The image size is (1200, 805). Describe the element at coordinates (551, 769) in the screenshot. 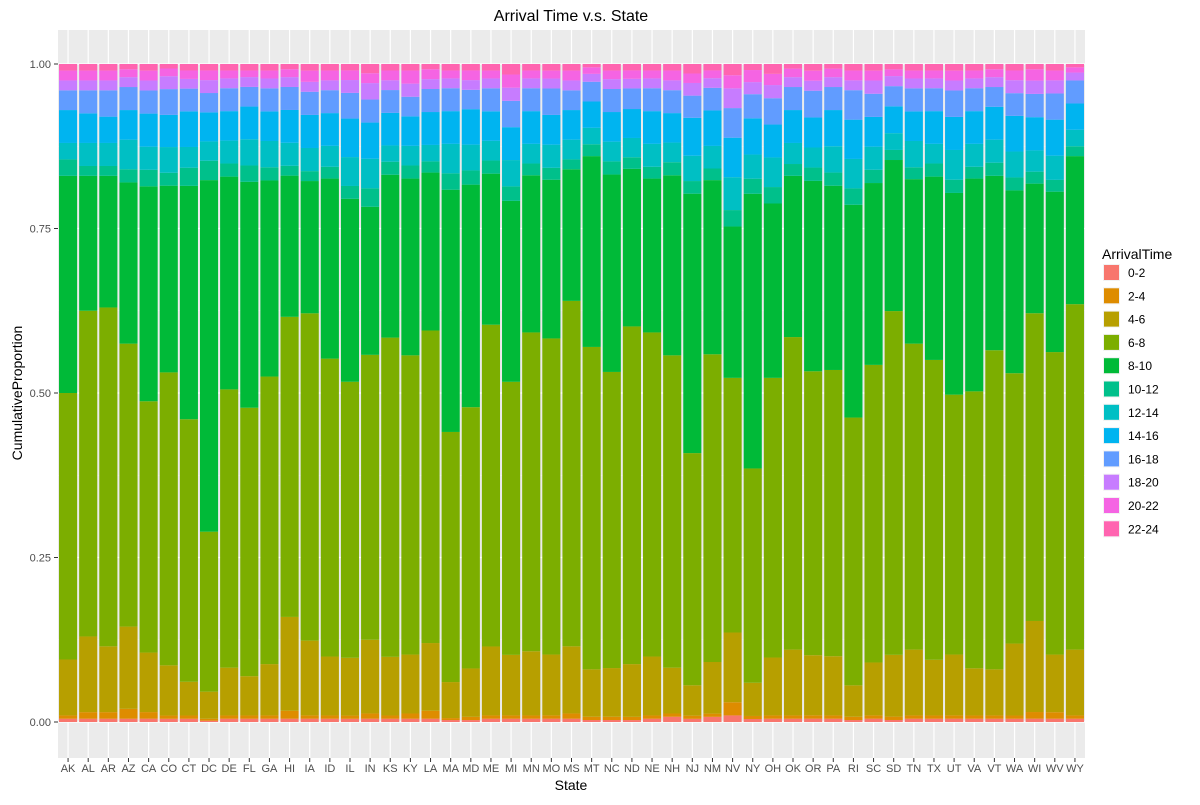

I see `x-tick-label: MO` at that location.